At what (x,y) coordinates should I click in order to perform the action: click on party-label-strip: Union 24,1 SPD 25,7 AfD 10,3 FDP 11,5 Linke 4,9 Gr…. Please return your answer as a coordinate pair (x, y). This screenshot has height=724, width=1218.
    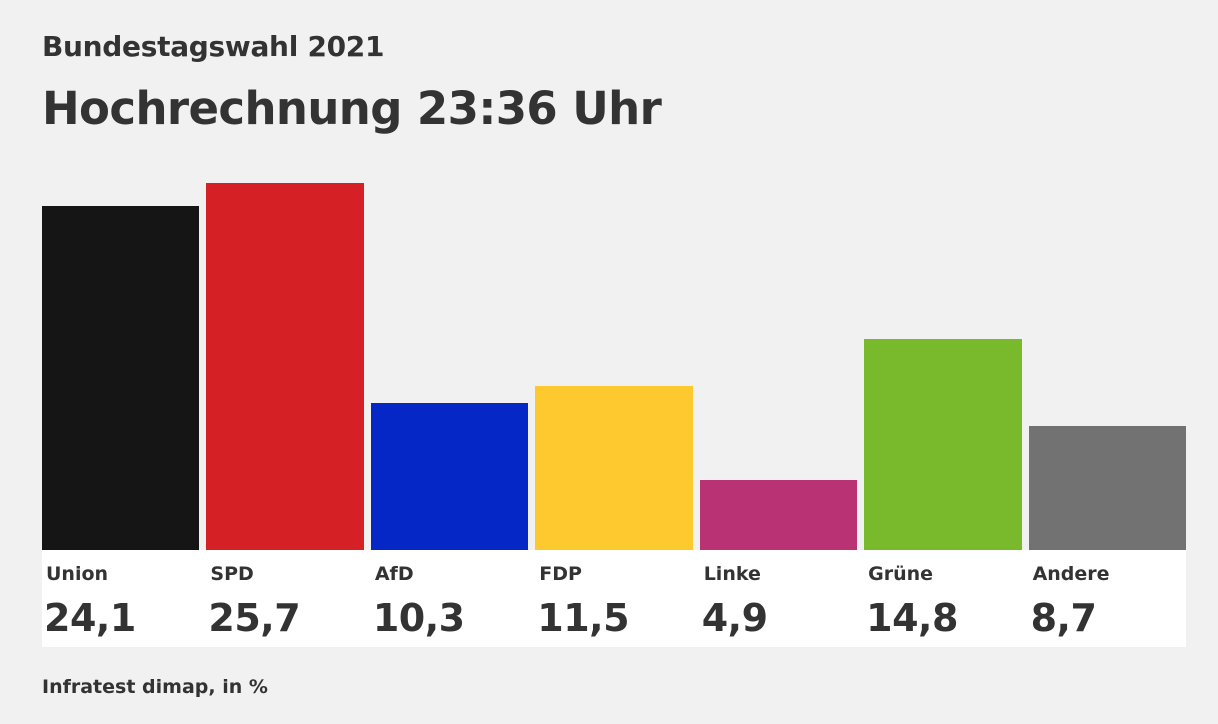
    Looking at the image, I should click on (614, 598).